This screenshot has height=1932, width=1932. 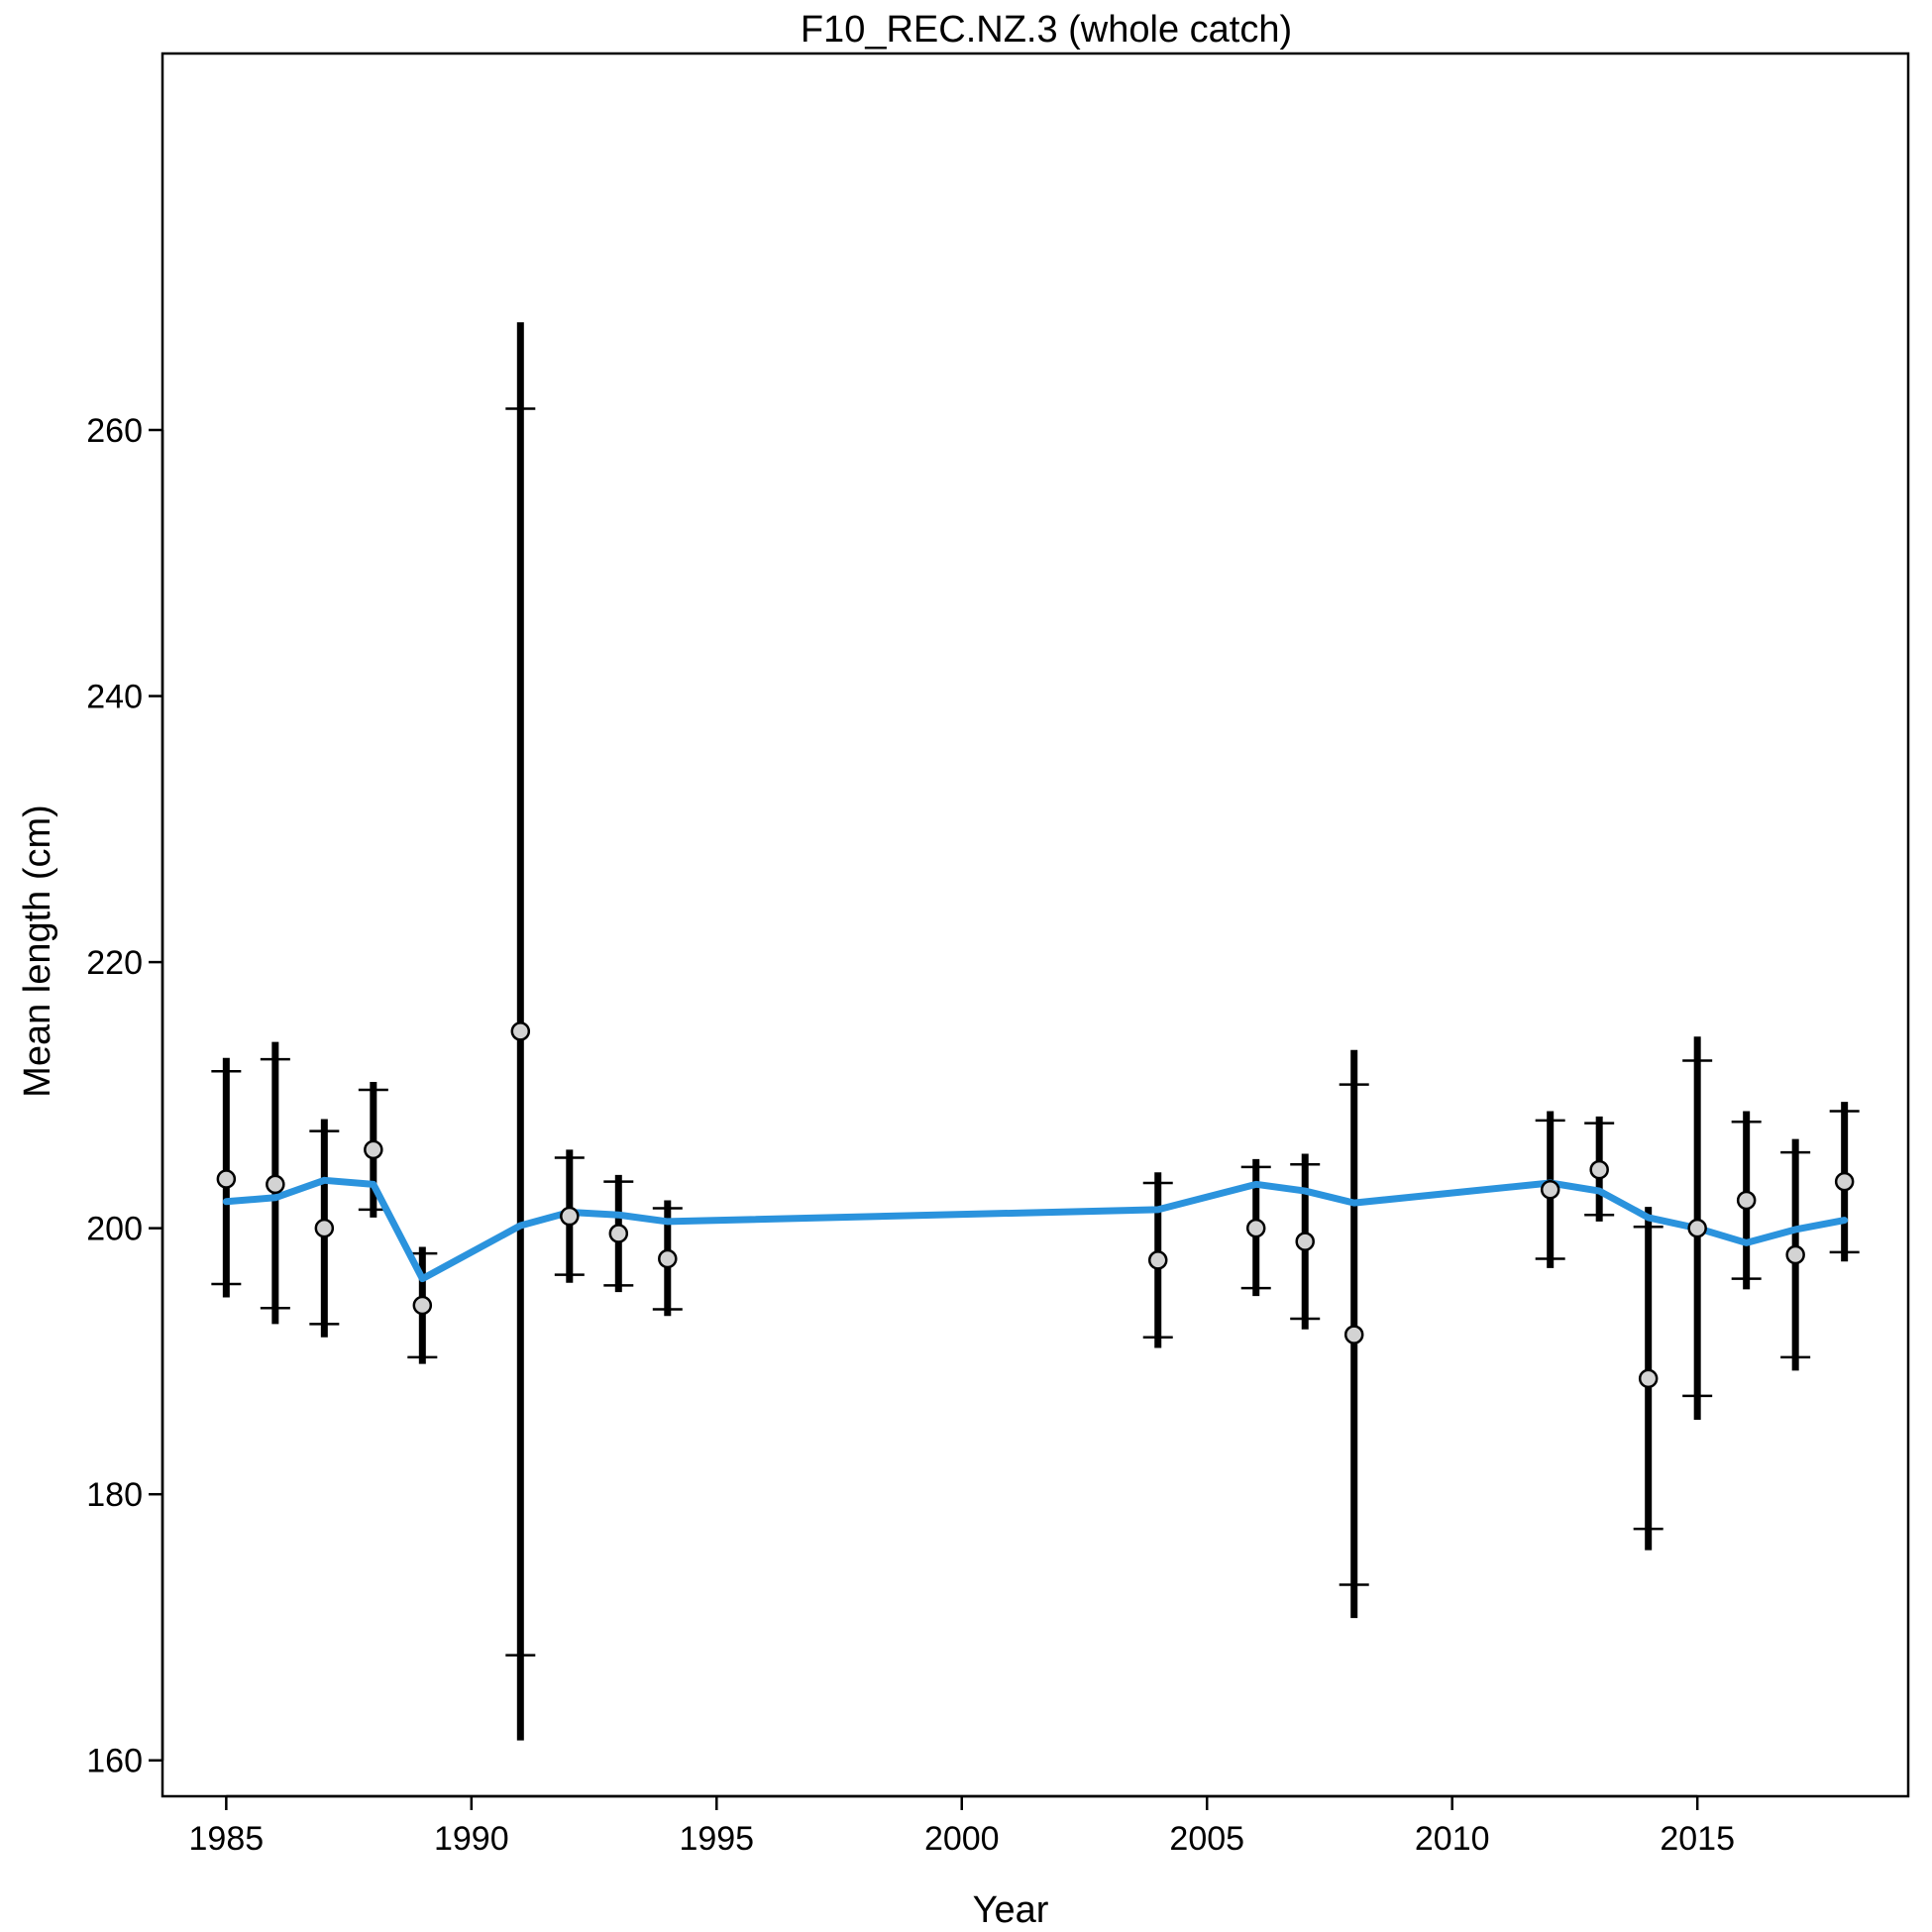 What do you see at coordinates (38, 951) in the screenshot?
I see `y-axis-title: Mean length (cm)` at bounding box center [38, 951].